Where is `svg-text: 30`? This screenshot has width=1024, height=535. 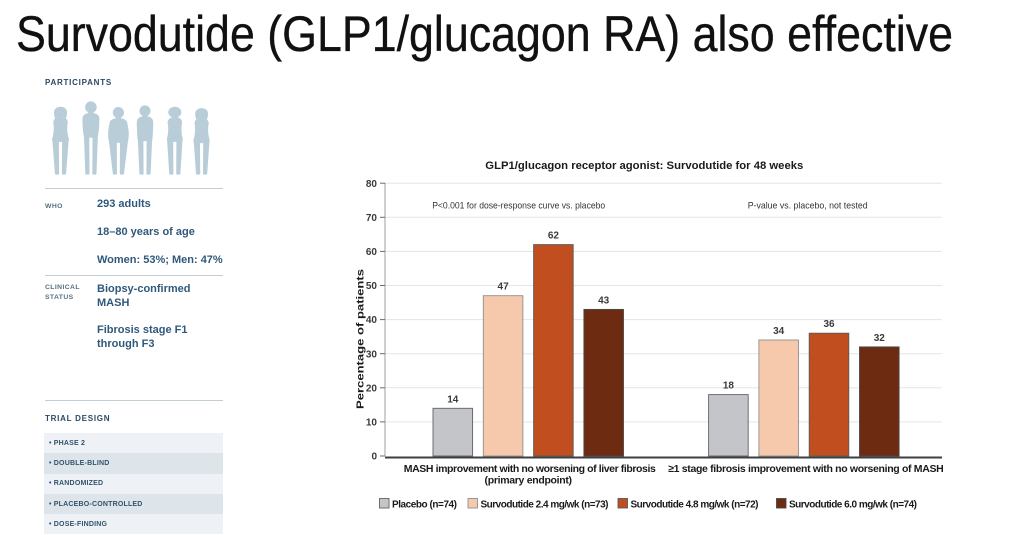 svg-text: 30 is located at coordinates (372, 354).